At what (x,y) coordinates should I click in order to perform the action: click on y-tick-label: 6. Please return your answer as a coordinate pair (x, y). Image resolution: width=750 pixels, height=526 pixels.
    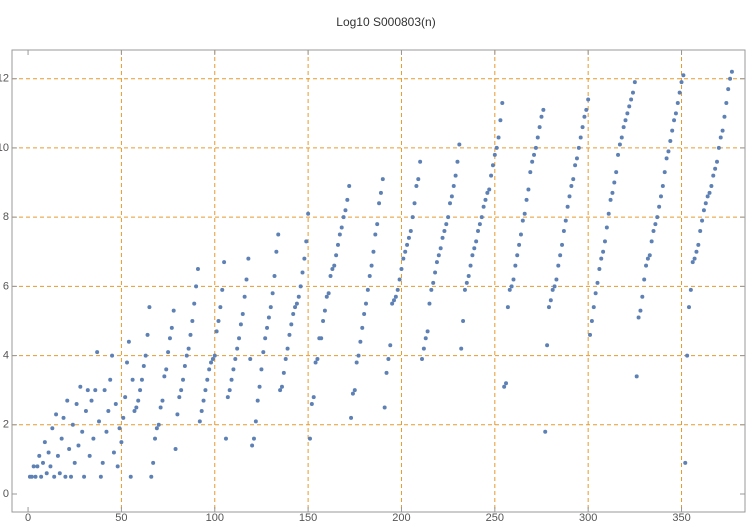
    Looking at the image, I should click on (6, 286).